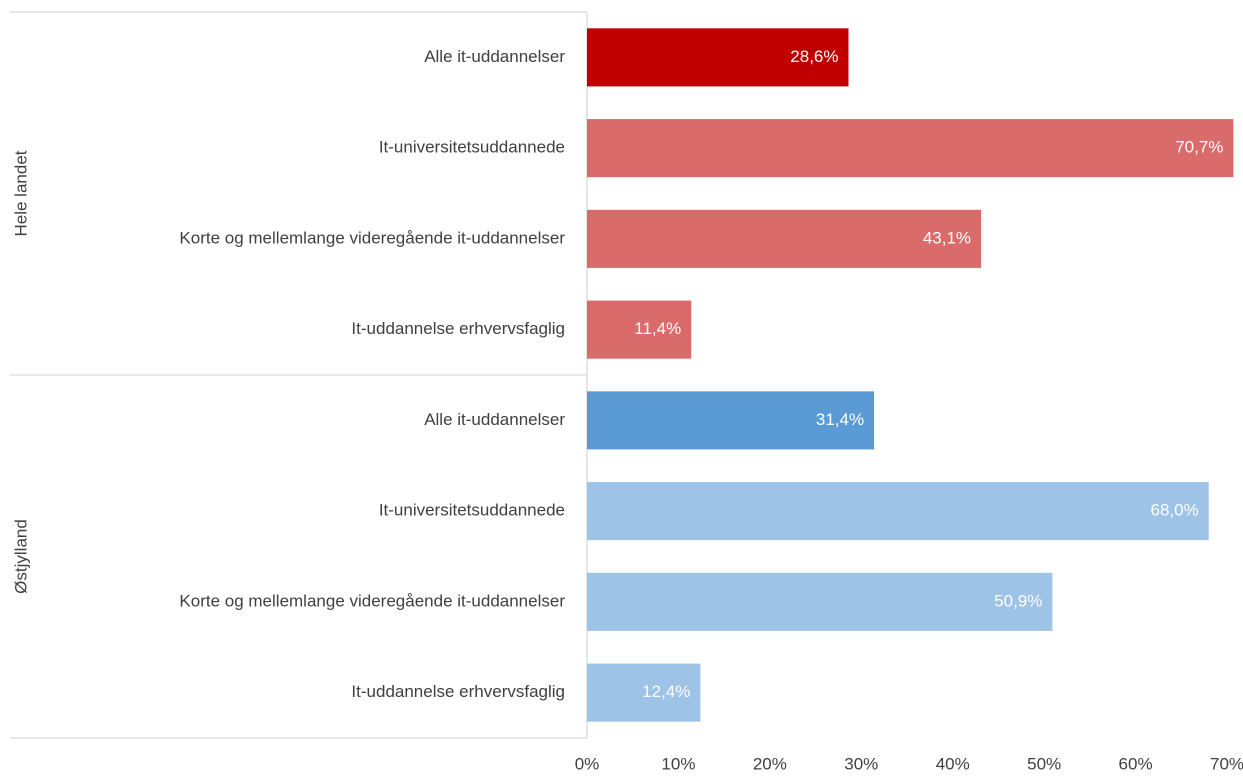 This screenshot has width=1243, height=780. What do you see at coordinates (678, 763) in the screenshot?
I see `x-tick-label: 10%` at bounding box center [678, 763].